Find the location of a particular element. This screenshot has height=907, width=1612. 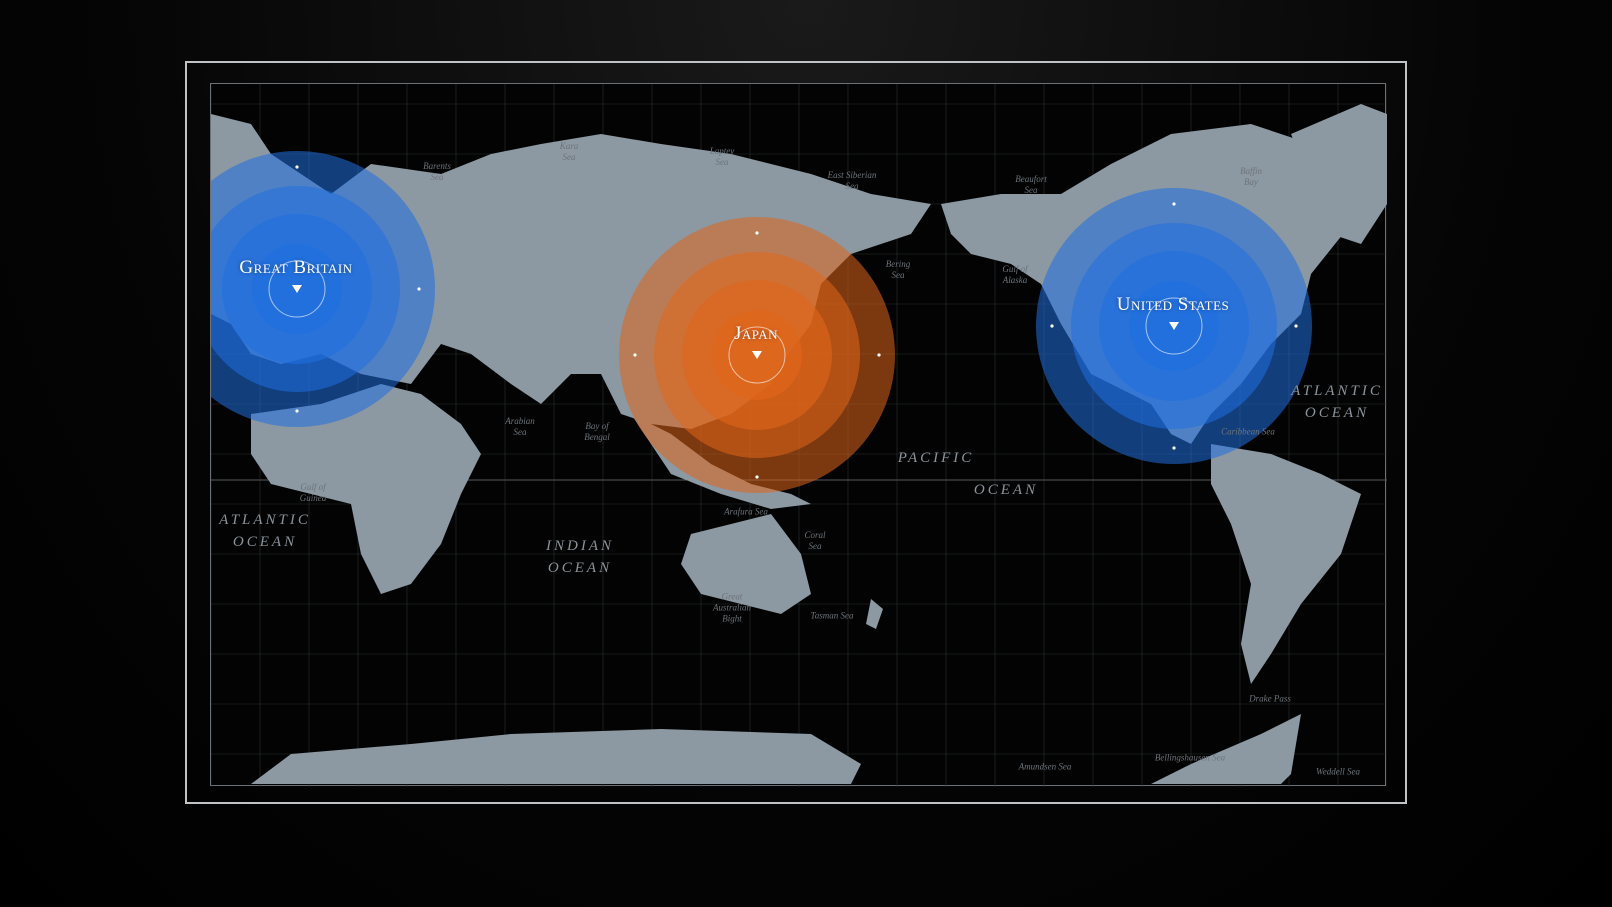

sea-label: East Siberian Sea is located at coordinates (852, 180).